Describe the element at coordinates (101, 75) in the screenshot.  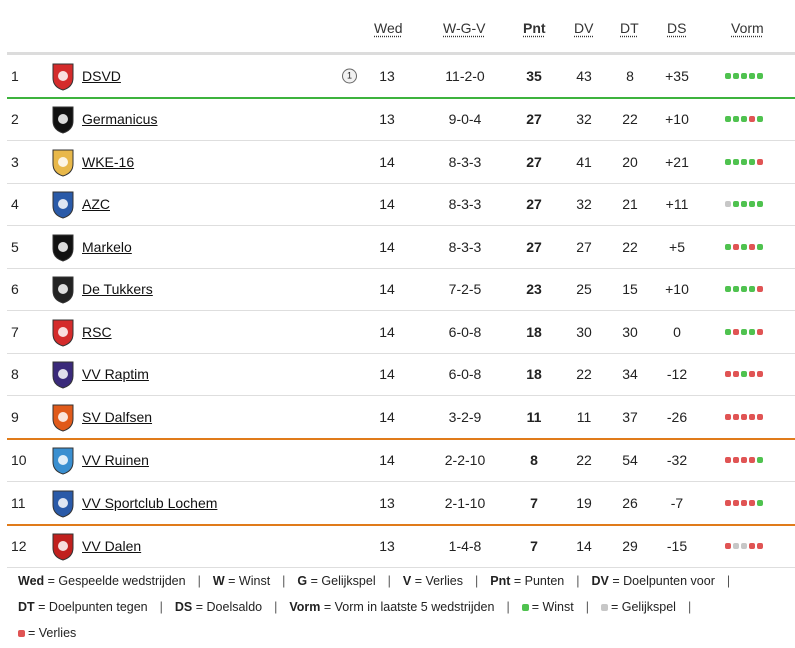
I see `team-link: DSVD` at that location.